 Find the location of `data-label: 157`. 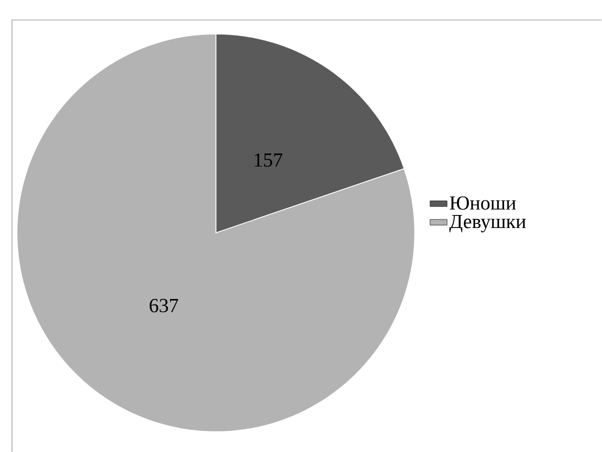

data-label: 157 is located at coordinates (268, 160).